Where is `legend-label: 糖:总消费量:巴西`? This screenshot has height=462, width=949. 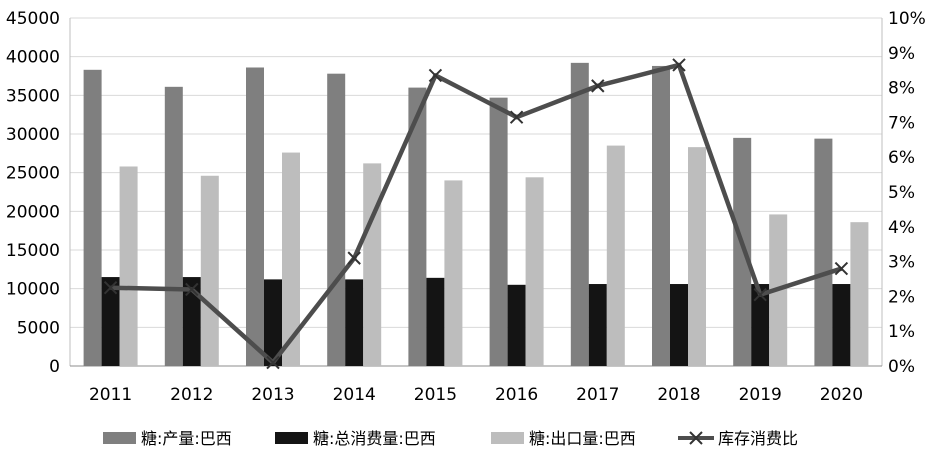 legend-label: 糖:总消费量:巴西 is located at coordinates (374, 438).